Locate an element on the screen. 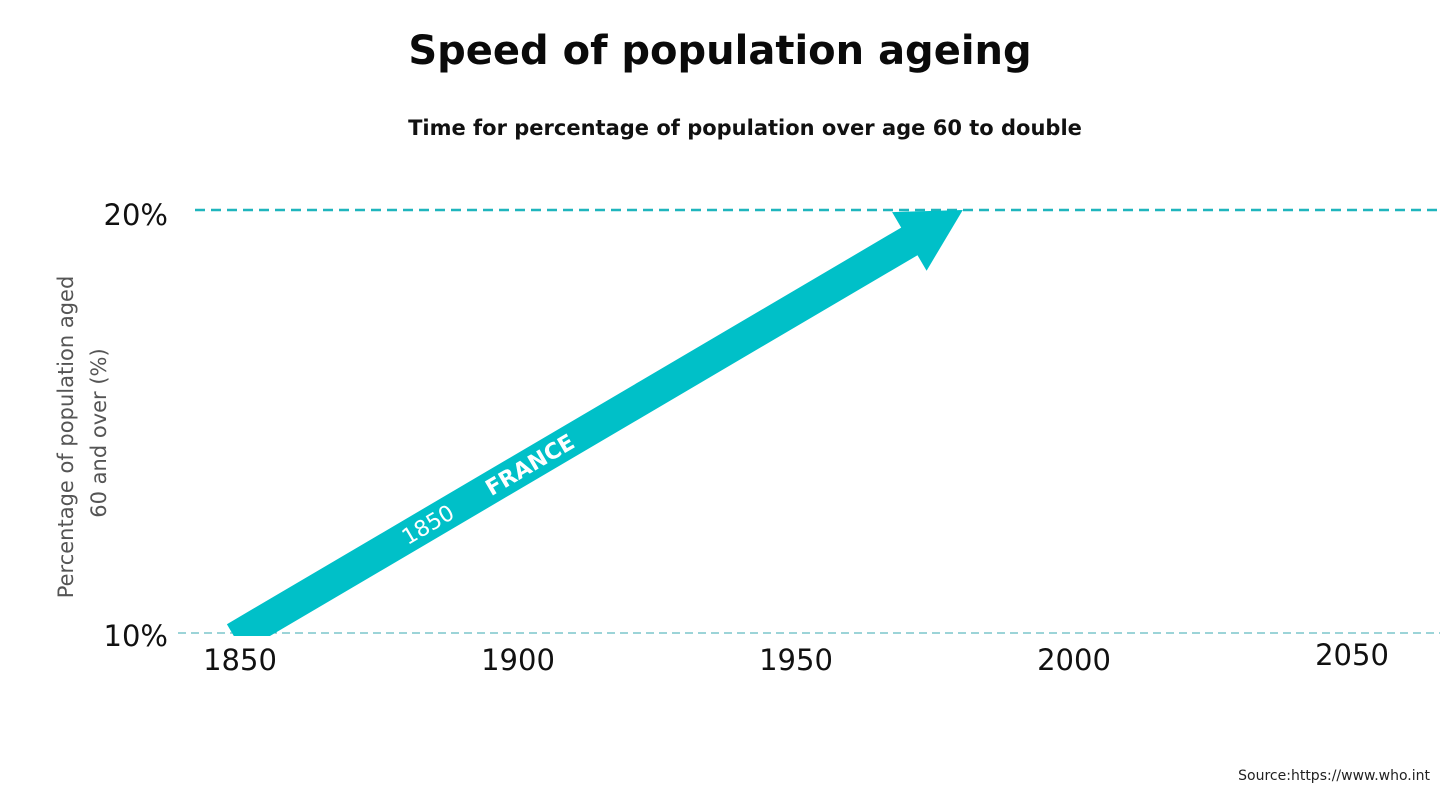 Image resolution: width=1440 pixels, height=810 pixels. x-tick-label-1950: 1950 is located at coordinates (796, 660).